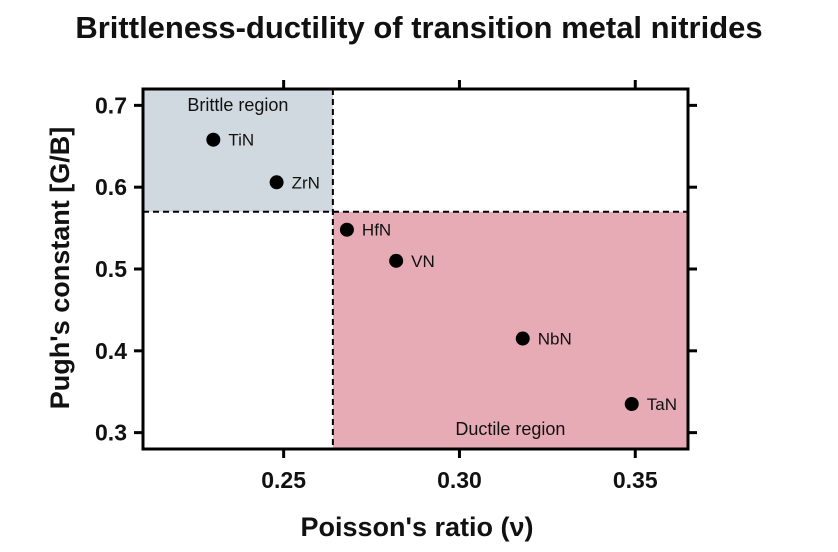  I want to click on x-tick-label: 0.35, so click(635, 480).